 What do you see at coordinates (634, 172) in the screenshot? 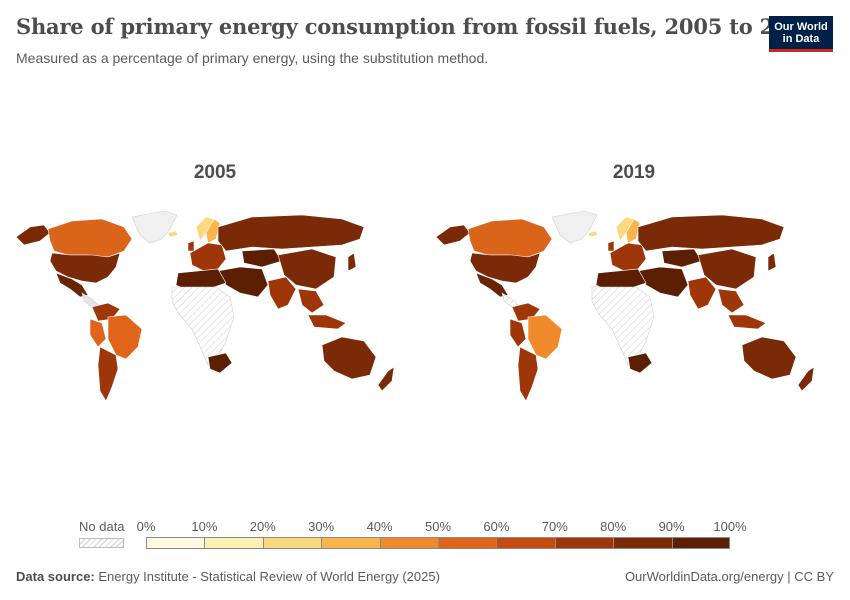
I see `panel-title-2019: 2019` at bounding box center [634, 172].